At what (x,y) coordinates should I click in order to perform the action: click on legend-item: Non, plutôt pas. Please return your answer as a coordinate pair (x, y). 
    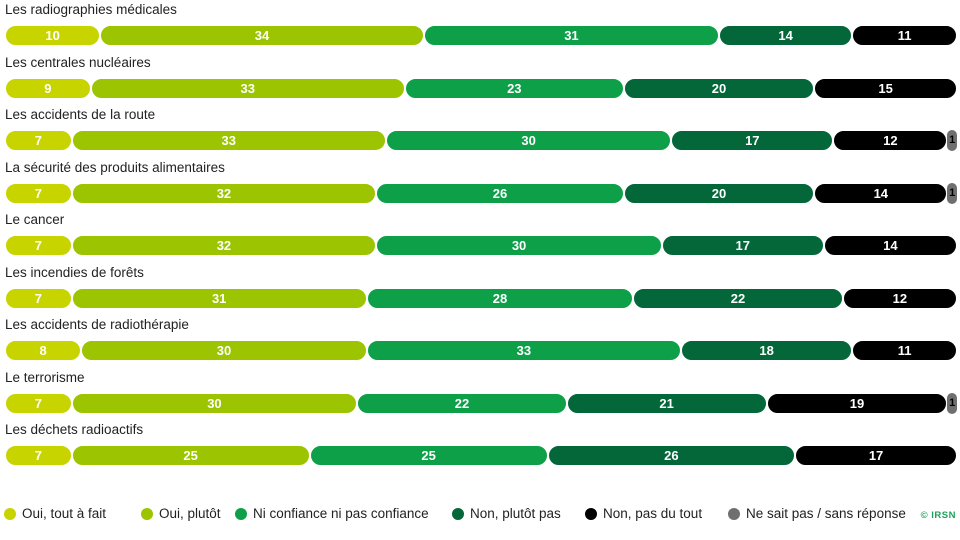
    Looking at the image, I should click on (506, 513).